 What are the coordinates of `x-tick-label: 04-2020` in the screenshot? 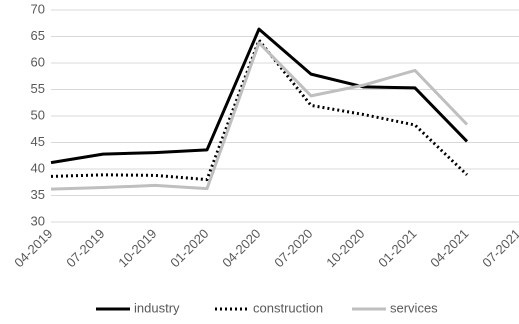 It's located at (241, 248).